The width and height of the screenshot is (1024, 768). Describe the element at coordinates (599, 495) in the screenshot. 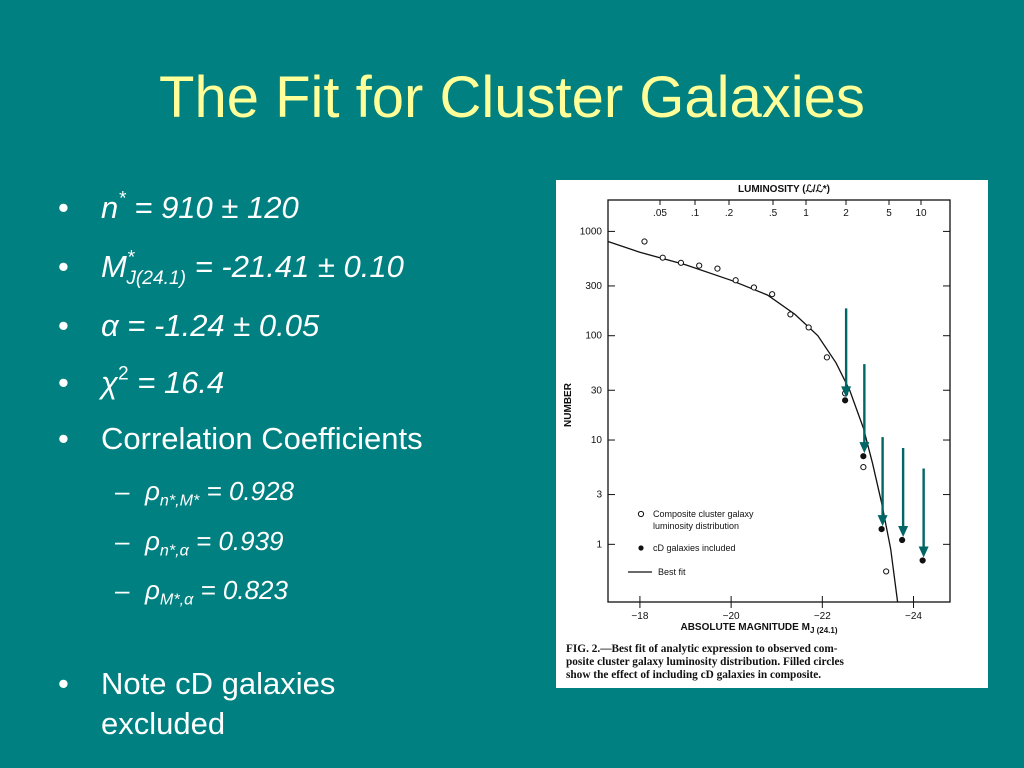

I see `y-tick-label: 3` at that location.